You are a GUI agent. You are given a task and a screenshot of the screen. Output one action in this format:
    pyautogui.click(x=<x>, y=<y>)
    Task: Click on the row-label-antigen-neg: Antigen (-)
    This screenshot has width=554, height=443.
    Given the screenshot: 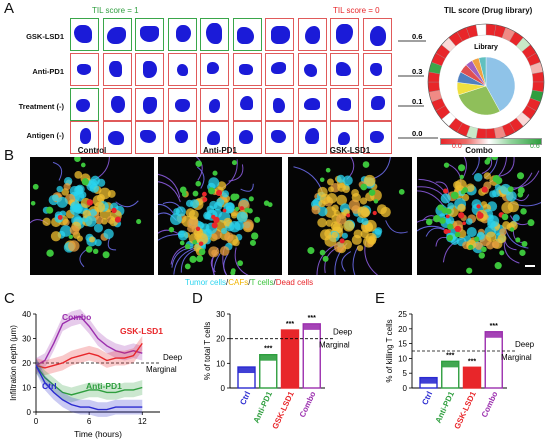 What is the action you would take?
    pyautogui.click(x=45, y=135)
    